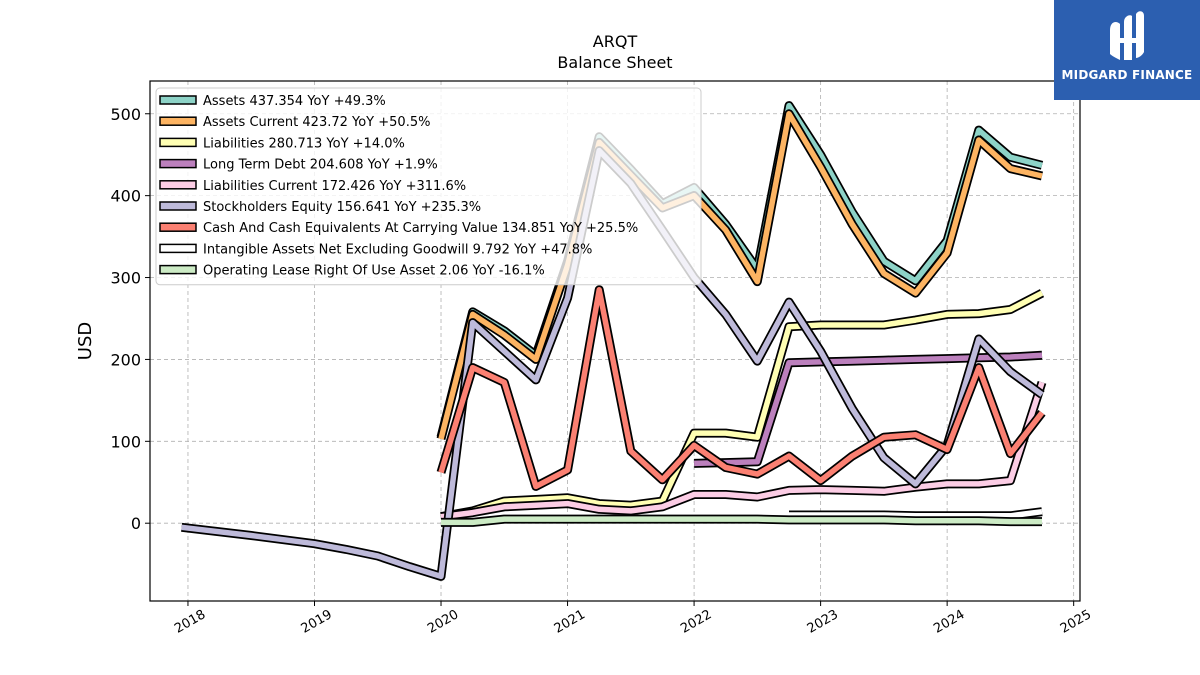  What do you see at coordinates (294, 101) in the screenshot?
I see `legend-label: Assets 437.354 YoY +49.3%` at bounding box center [294, 101].